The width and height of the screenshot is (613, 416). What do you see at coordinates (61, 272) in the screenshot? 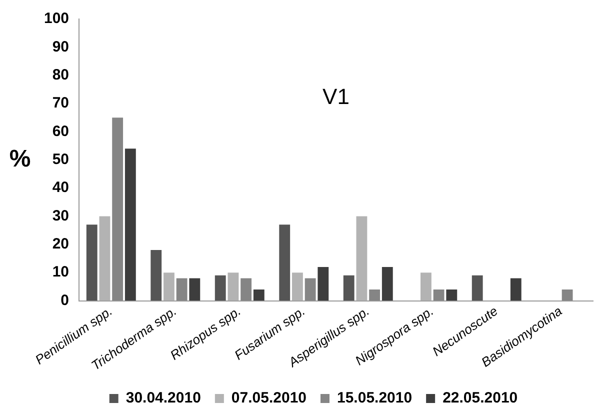
I see `y-tick-label: 10` at bounding box center [61, 272].